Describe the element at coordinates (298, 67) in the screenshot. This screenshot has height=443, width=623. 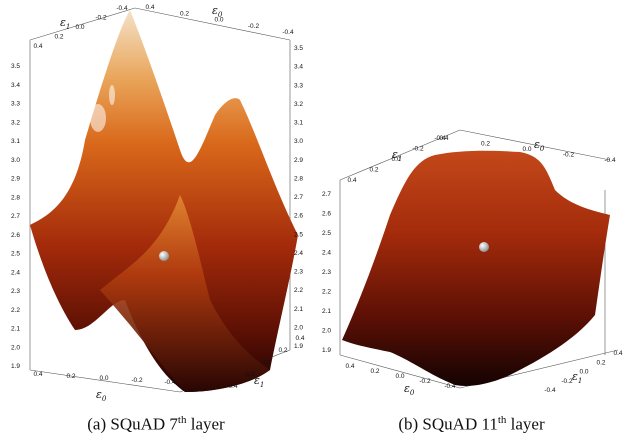
I see `z-tick-label: 3.4` at that location.